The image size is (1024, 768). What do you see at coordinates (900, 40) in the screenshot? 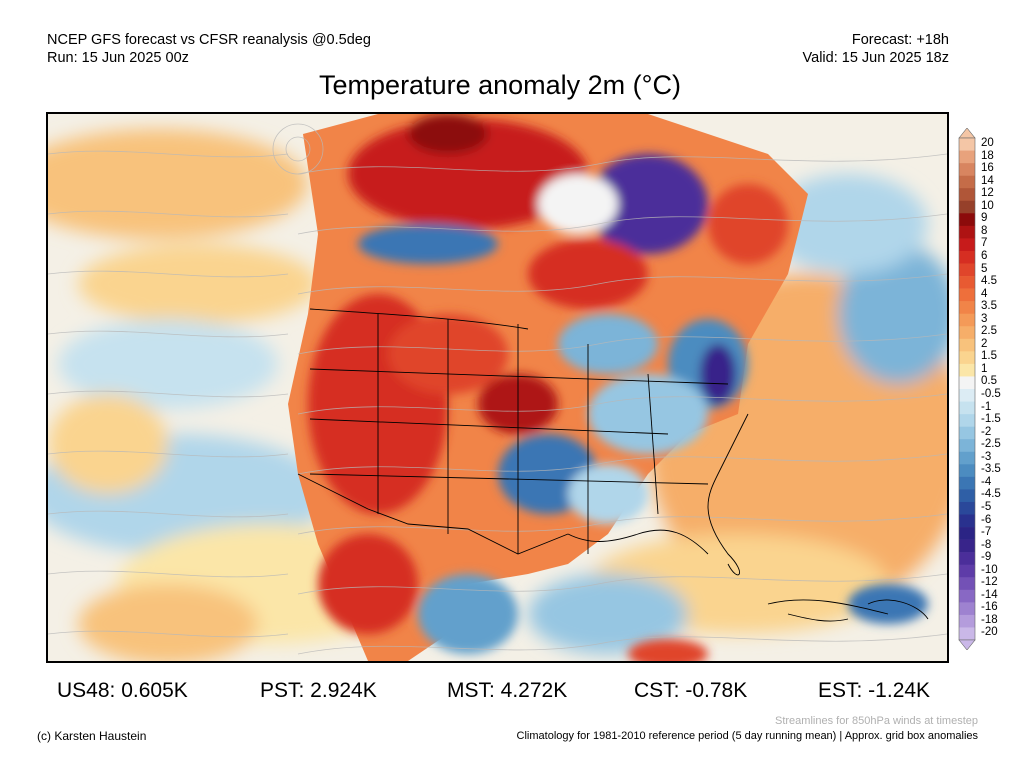
I see `forecast-line: Forecast: +18h` at bounding box center [900, 40].